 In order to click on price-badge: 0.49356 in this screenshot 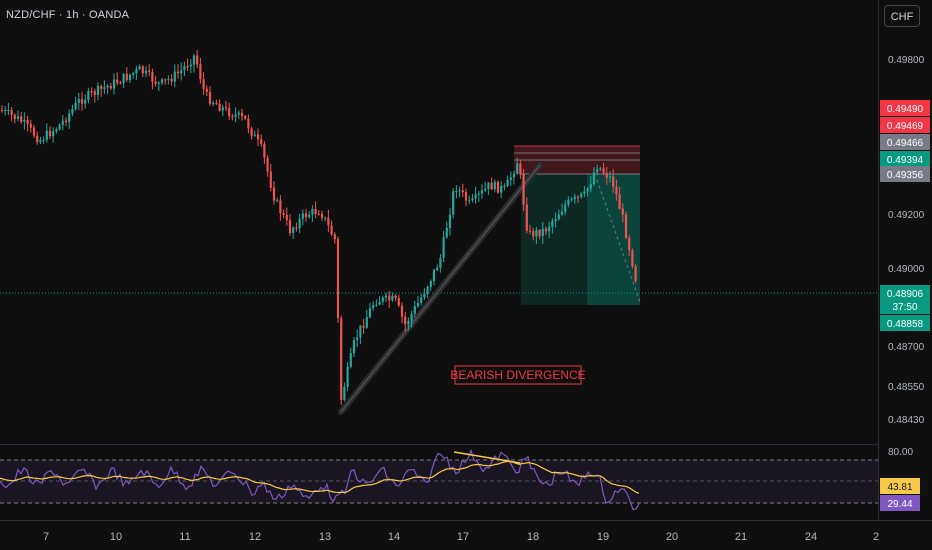, I will do `click(905, 175)`.